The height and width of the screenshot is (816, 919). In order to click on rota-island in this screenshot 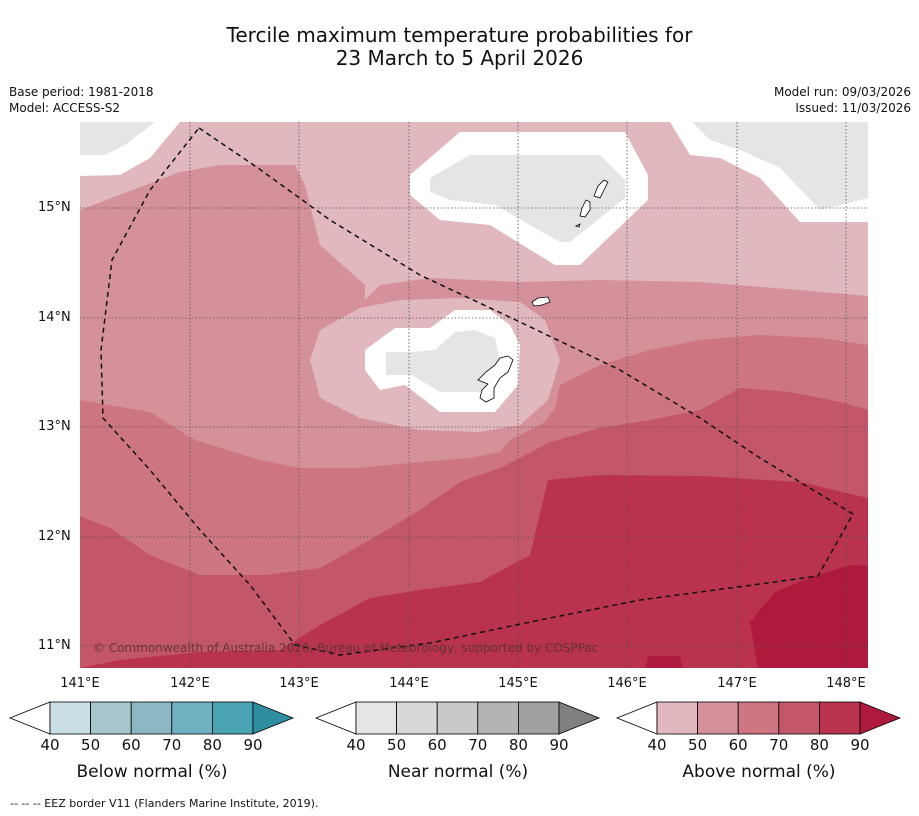, I will do `click(541, 301)`.